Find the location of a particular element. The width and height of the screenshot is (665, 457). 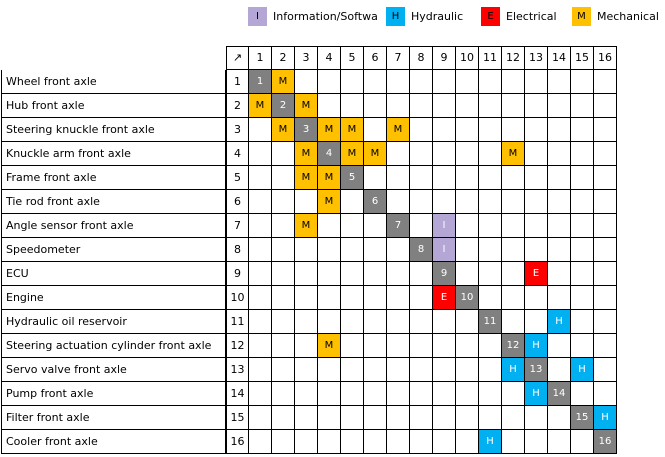

column-header: 14 is located at coordinates (559, 58).